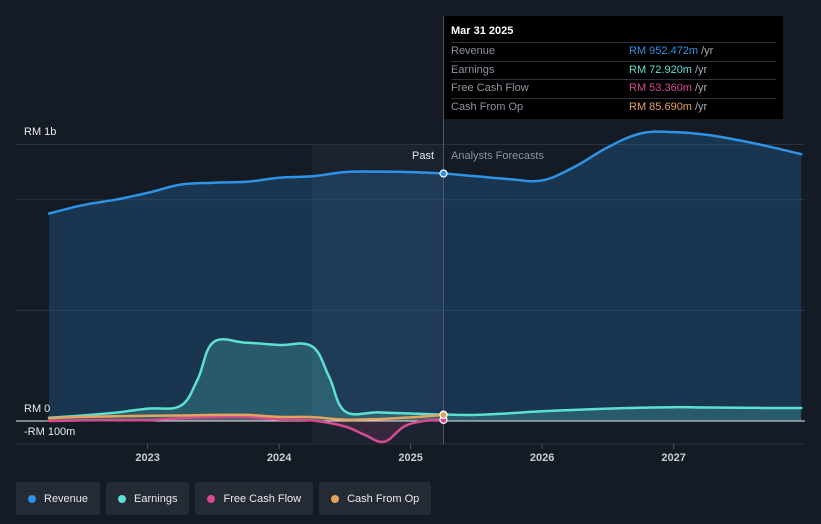  I want to click on tooltip-label: Earnings, so click(473, 69).